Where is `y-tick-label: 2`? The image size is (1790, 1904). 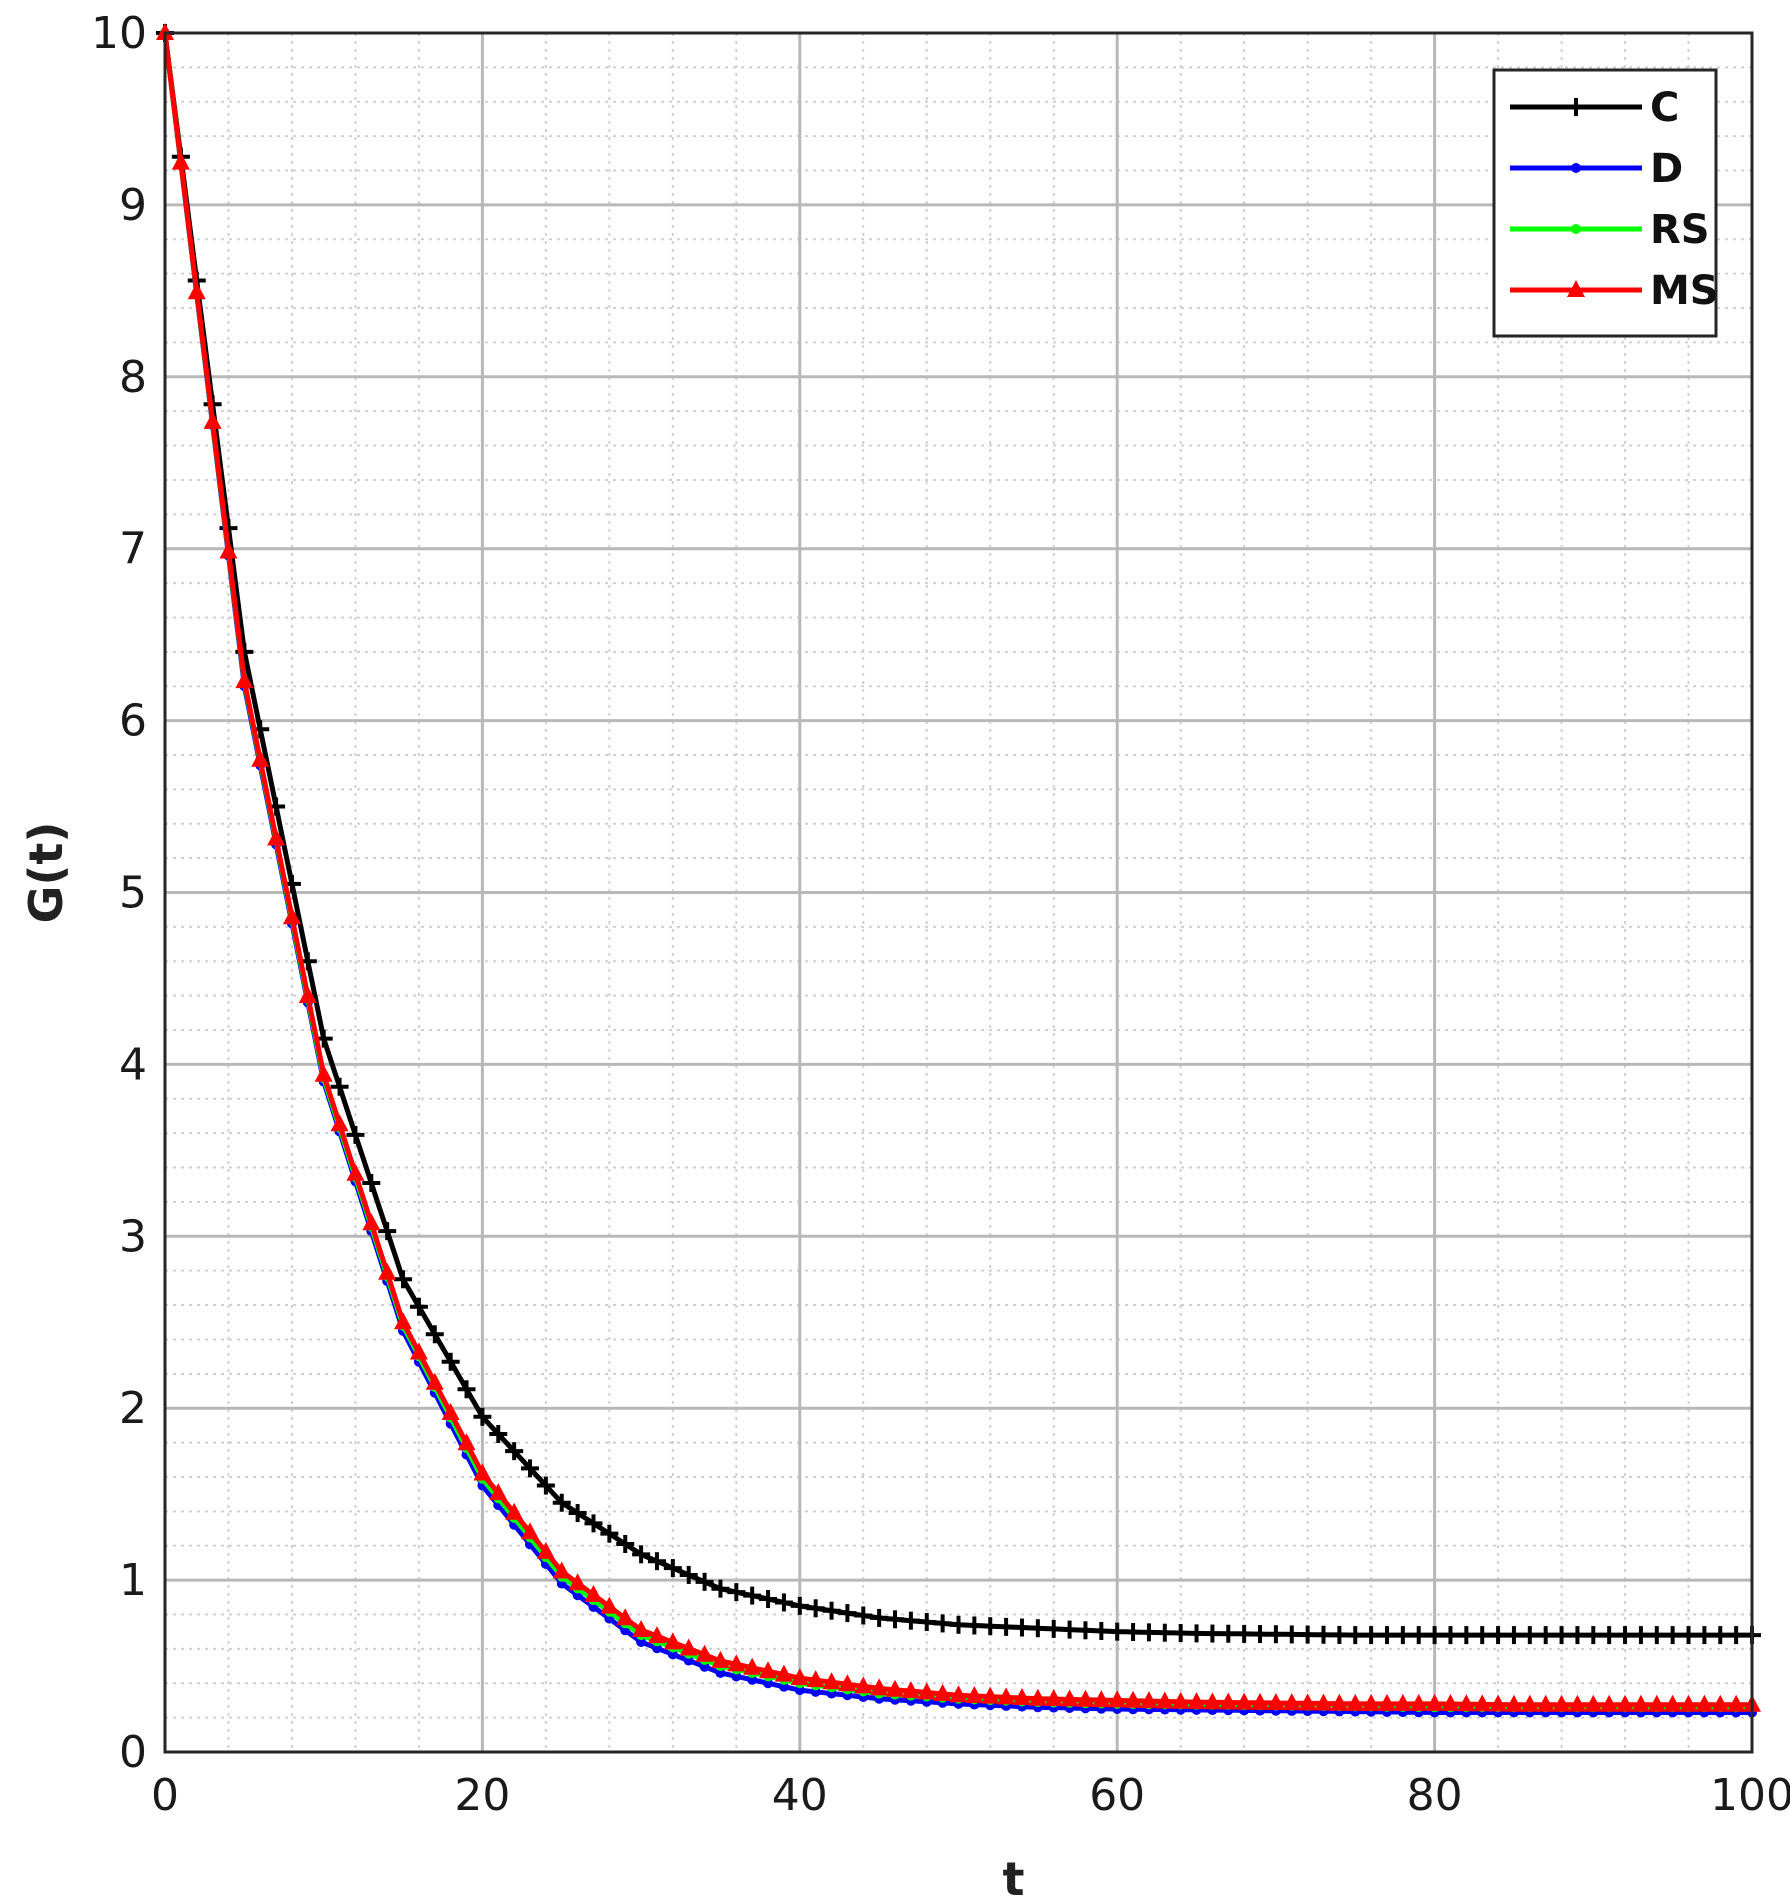
y-tick-label: 2 is located at coordinates (133, 1408).